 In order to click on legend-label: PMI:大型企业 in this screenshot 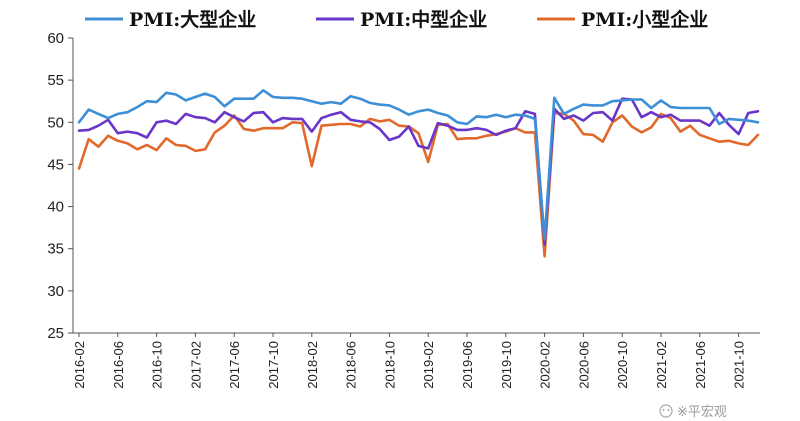, I will do `click(192, 19)`.